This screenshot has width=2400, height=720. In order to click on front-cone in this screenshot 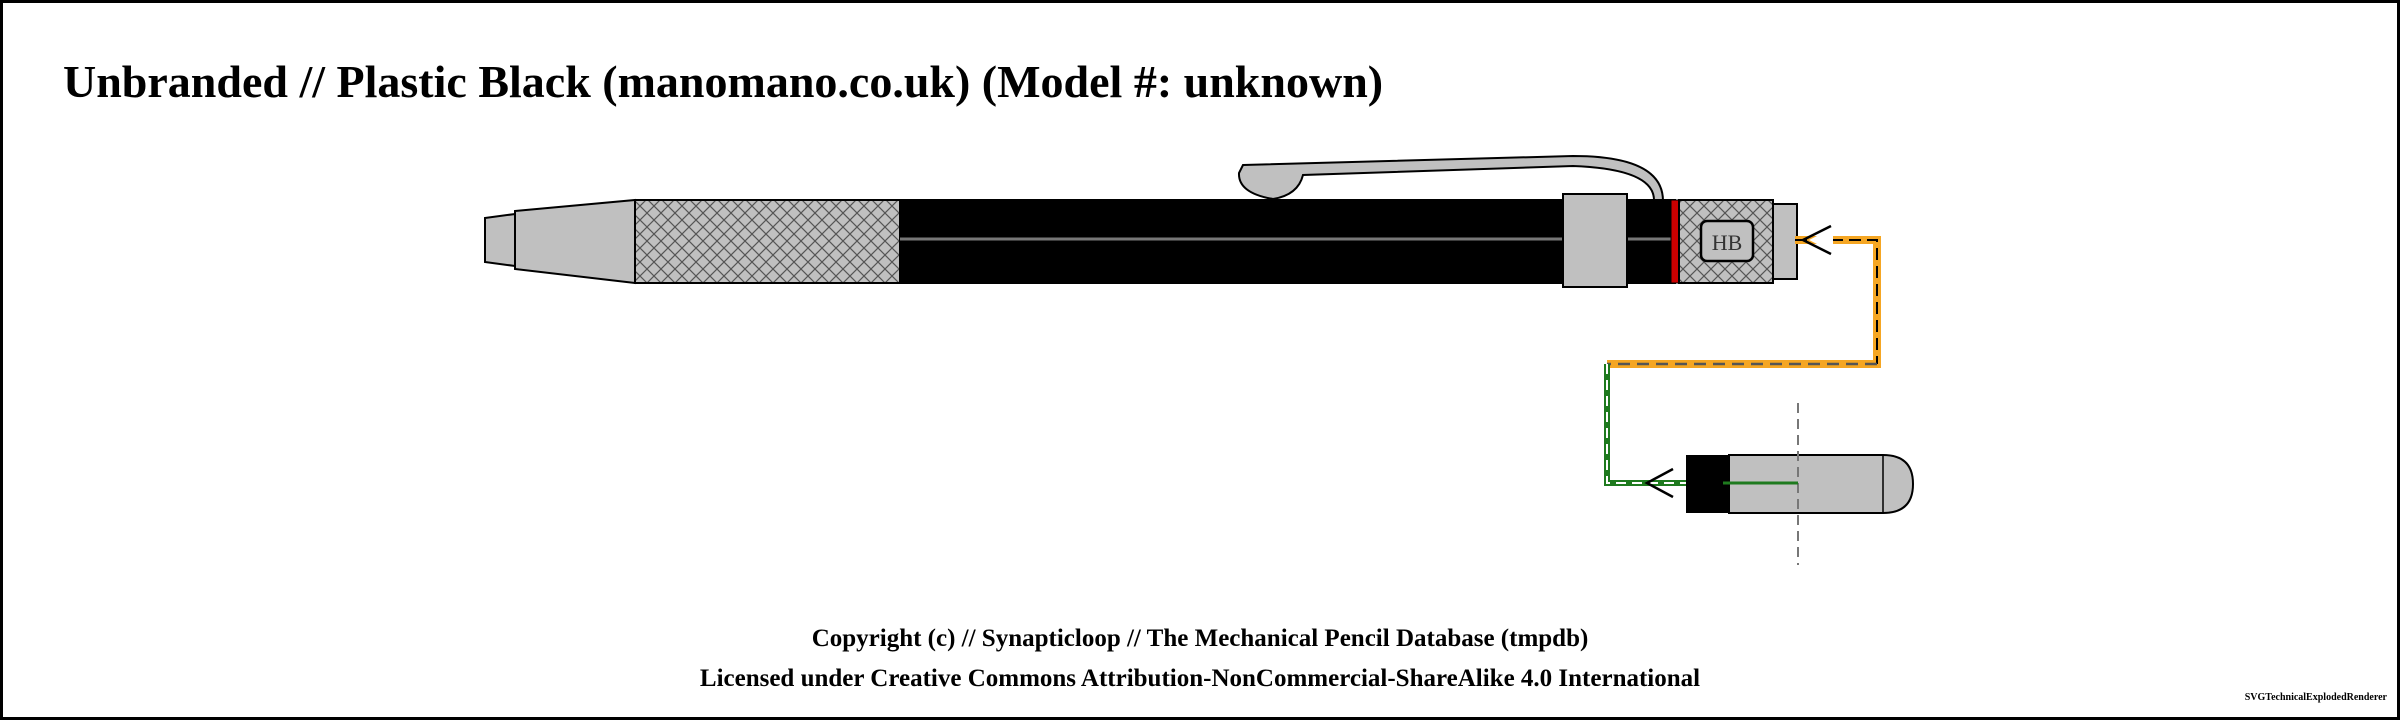, I will do `click(575, 241)`.